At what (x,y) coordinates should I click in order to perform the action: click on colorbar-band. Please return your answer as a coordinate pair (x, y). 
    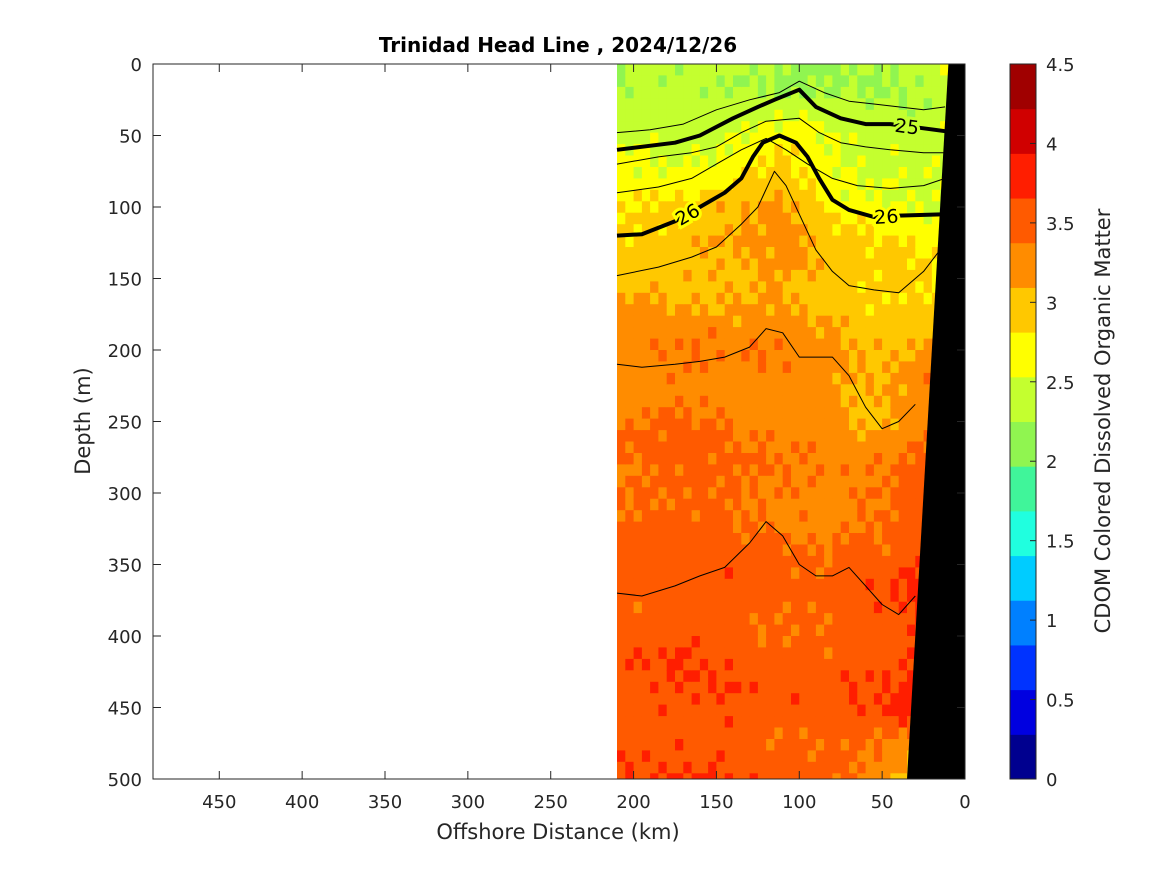
    Looking at the image, I should click on (1023, 712).